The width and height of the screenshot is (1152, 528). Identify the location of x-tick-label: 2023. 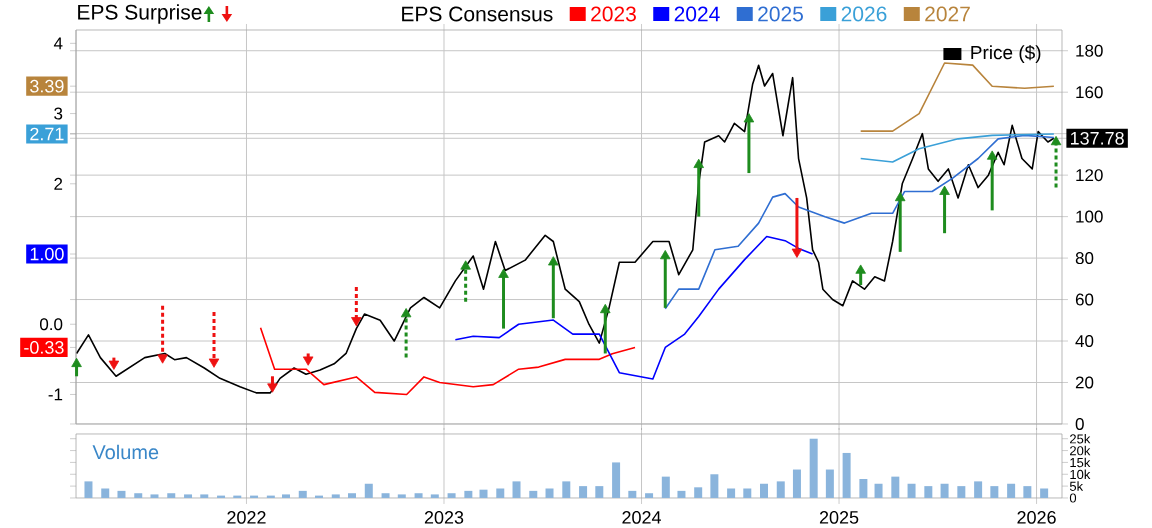
(444, 517).